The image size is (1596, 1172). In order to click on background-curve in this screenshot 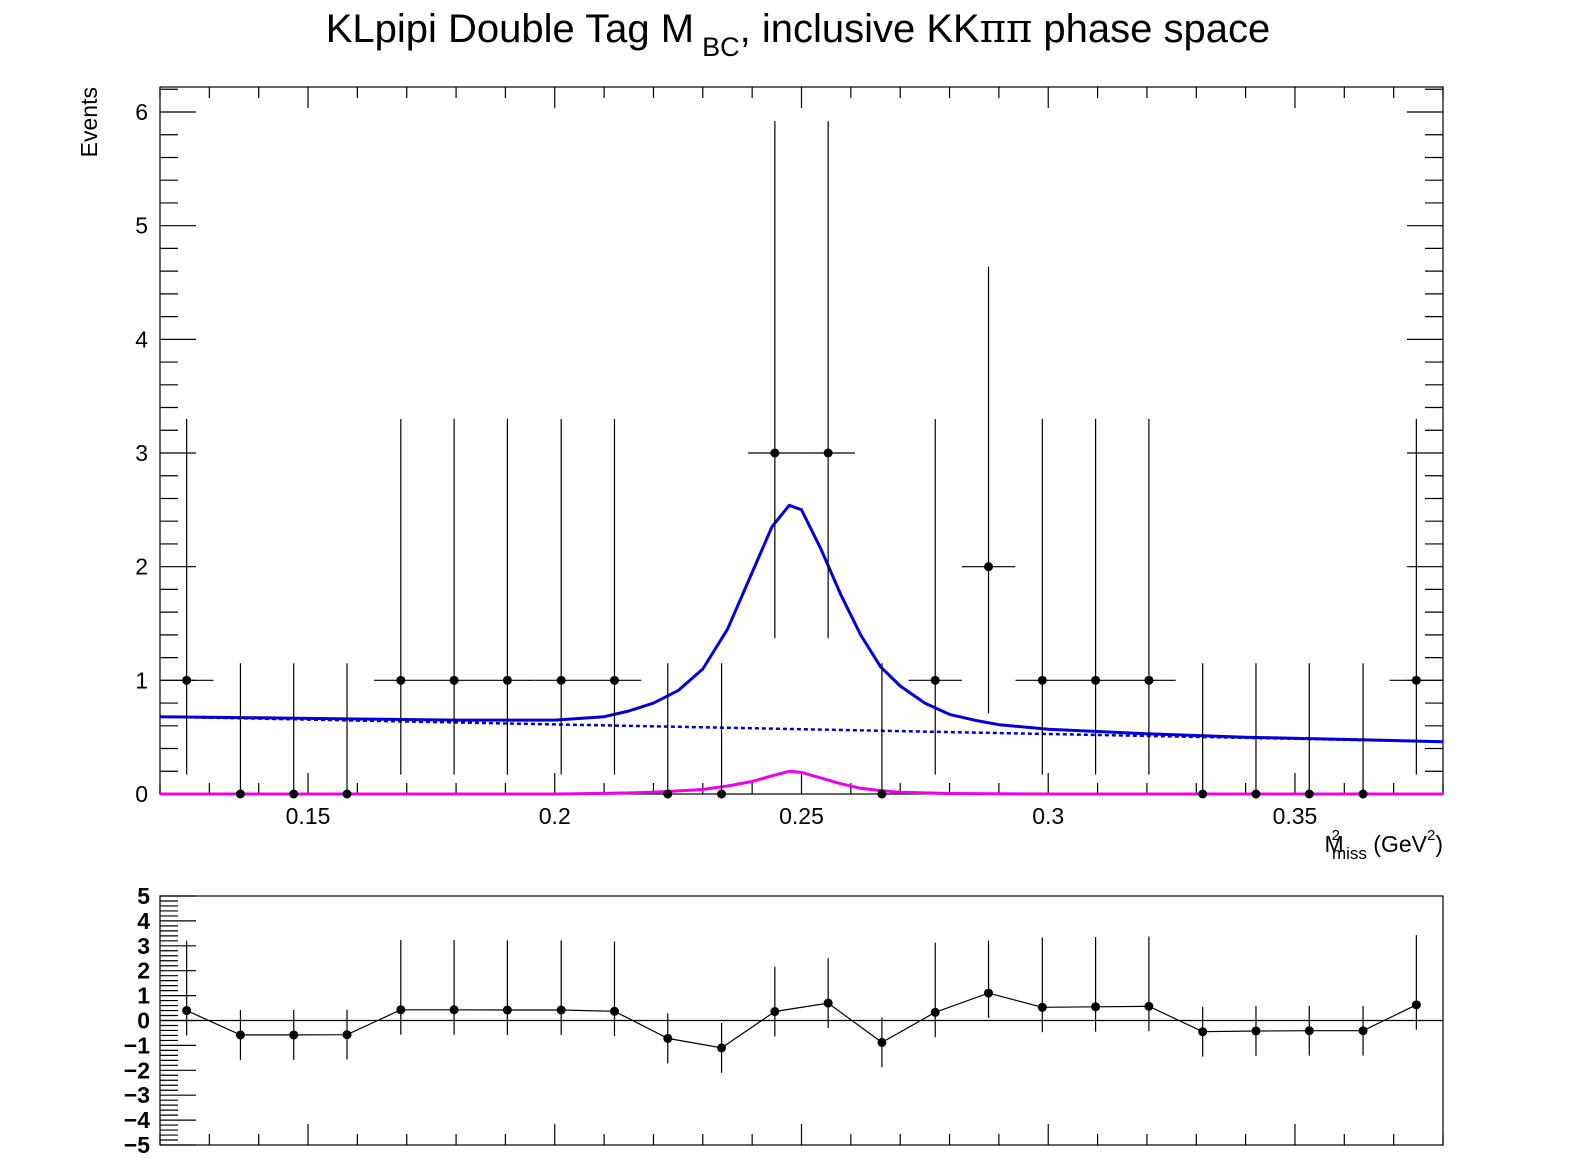, I will do `click(801, 729)`.